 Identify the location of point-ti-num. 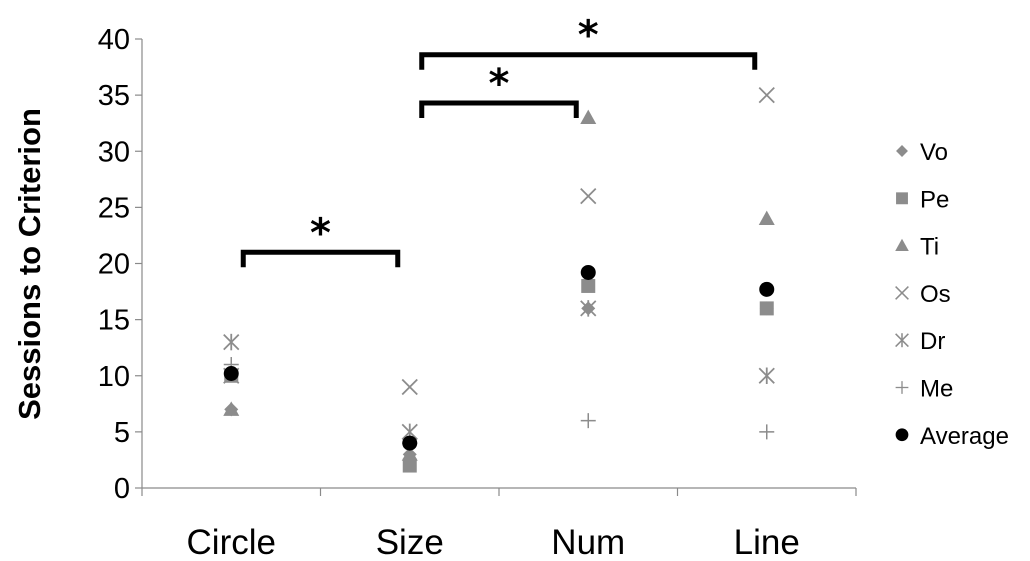
(588, 116).